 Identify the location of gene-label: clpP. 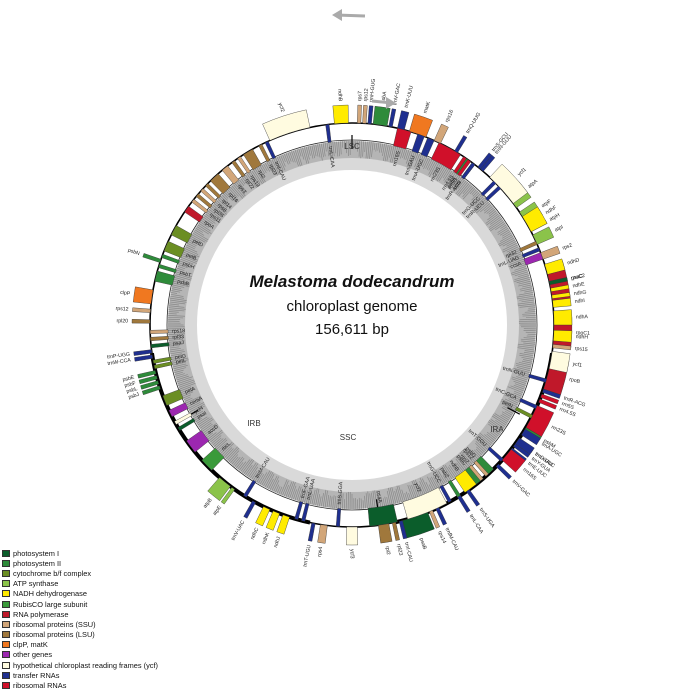
(125, 293).